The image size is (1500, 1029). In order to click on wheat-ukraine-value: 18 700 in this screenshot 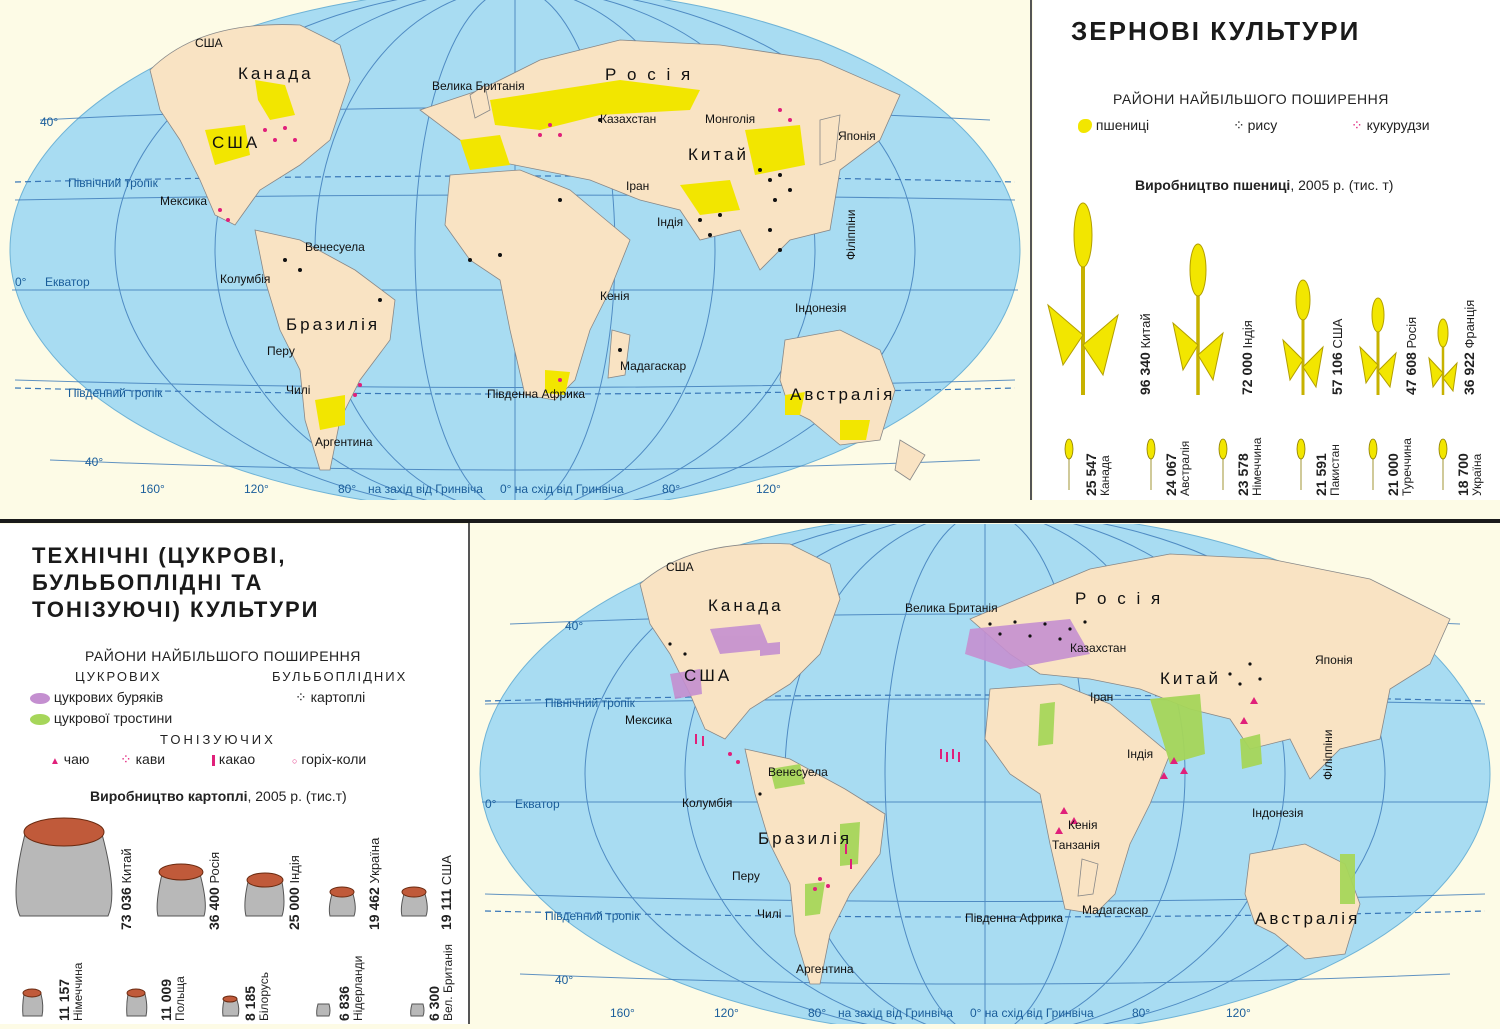, I will do `click(1463, 474)`.